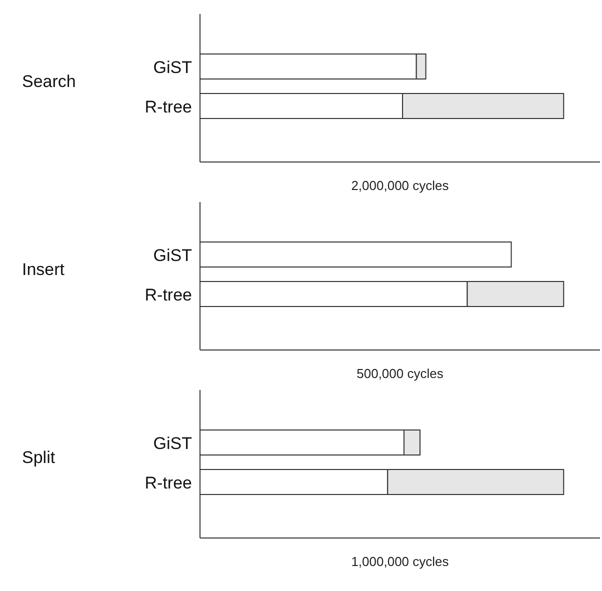 Image resolution: width=602 pixels, height=591 pixels. Describe the element at coordinates (400, 373) in the screenshot. I see `x-axis-title: 500,000 cycles` at that location.